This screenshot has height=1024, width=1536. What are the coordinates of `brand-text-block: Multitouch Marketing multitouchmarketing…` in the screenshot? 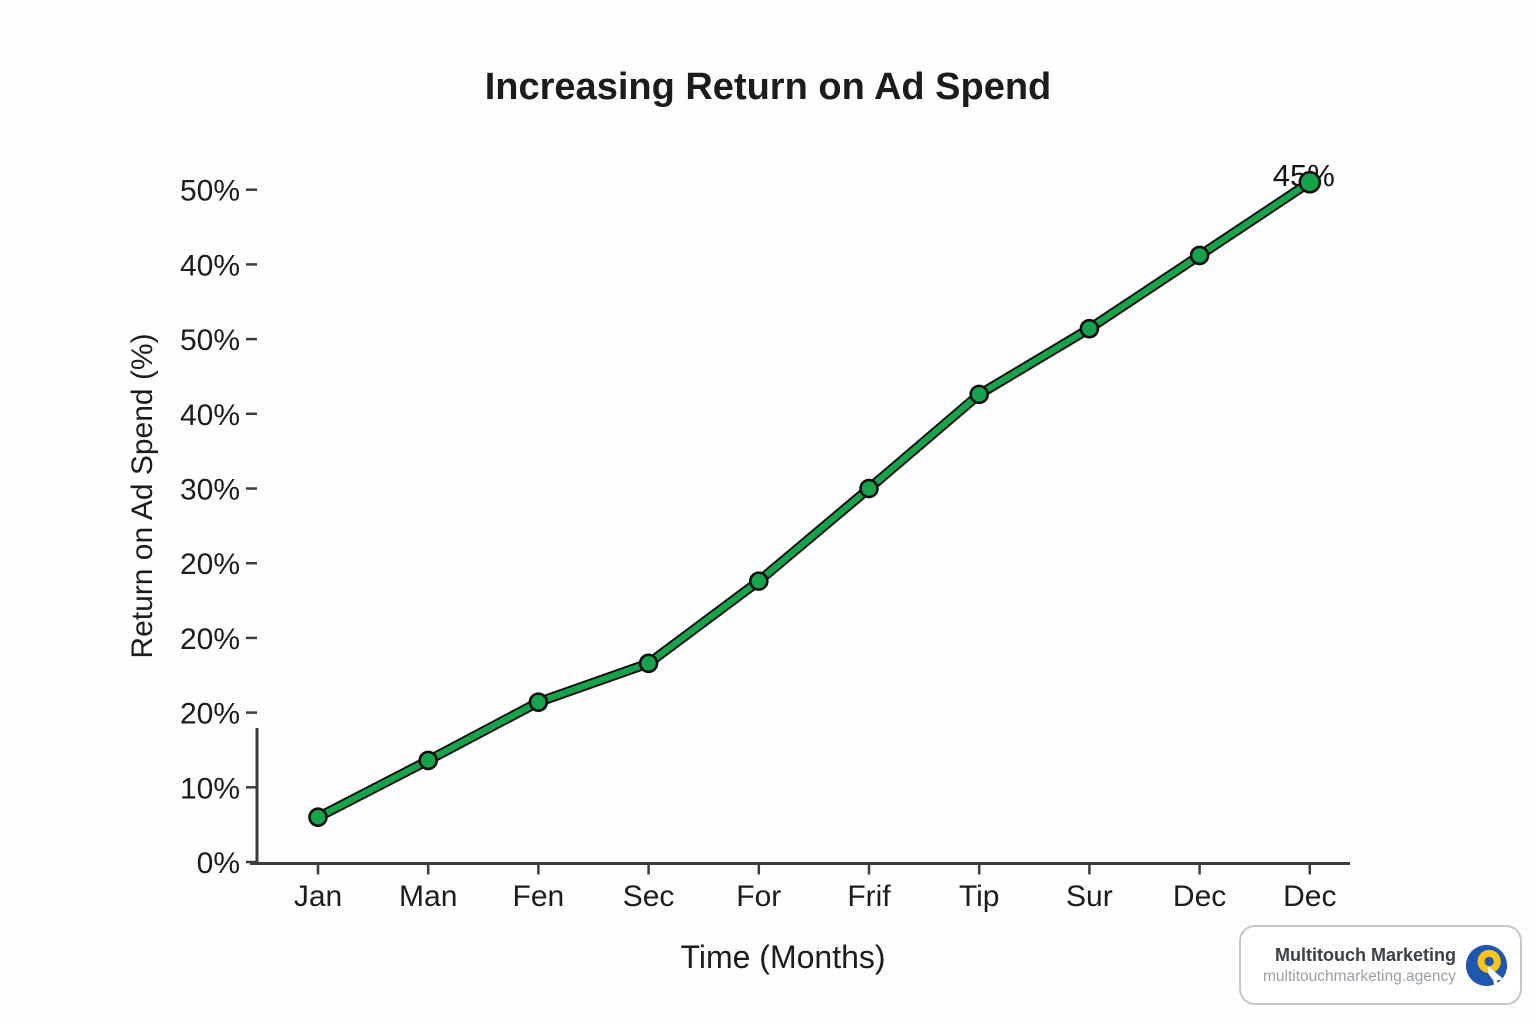 It's located at (1359, 965).